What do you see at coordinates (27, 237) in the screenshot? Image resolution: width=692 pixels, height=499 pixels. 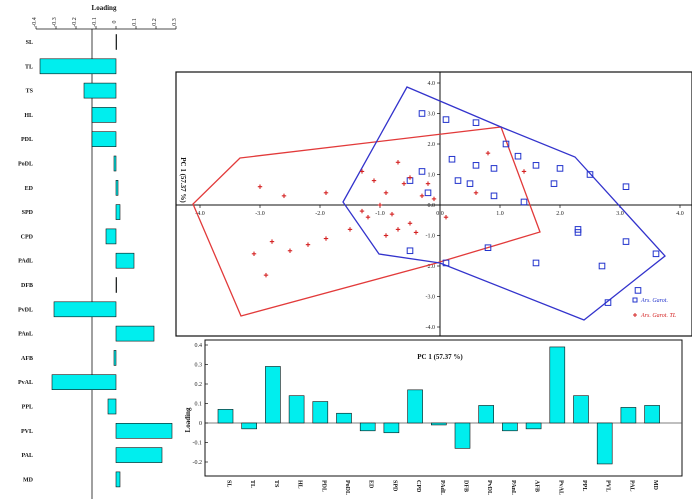 I see `left-category-cpd: CPD` at bounding box center [27, 237].